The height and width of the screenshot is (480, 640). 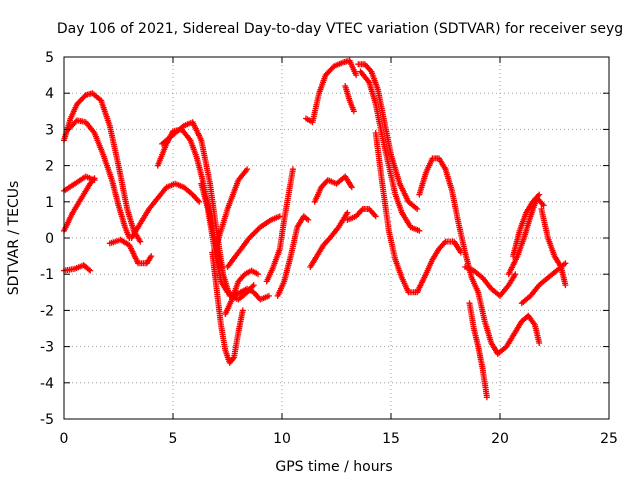 I want to click on series-track-e, so click(x=77, y=268).